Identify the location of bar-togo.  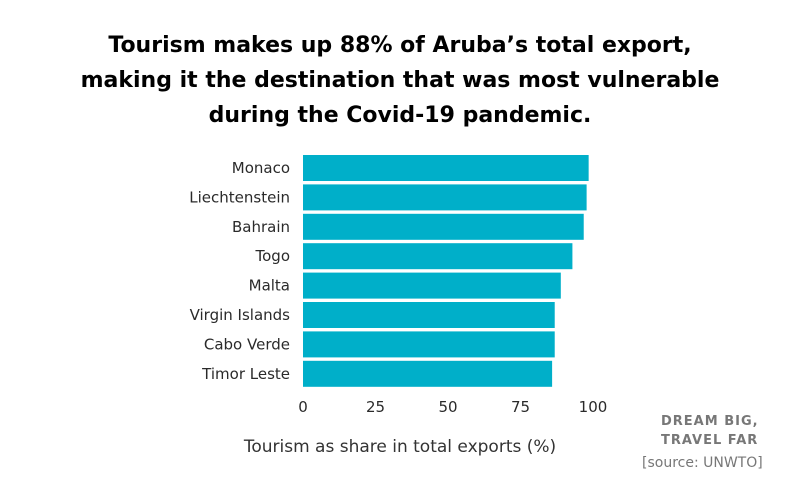
(438, 256).